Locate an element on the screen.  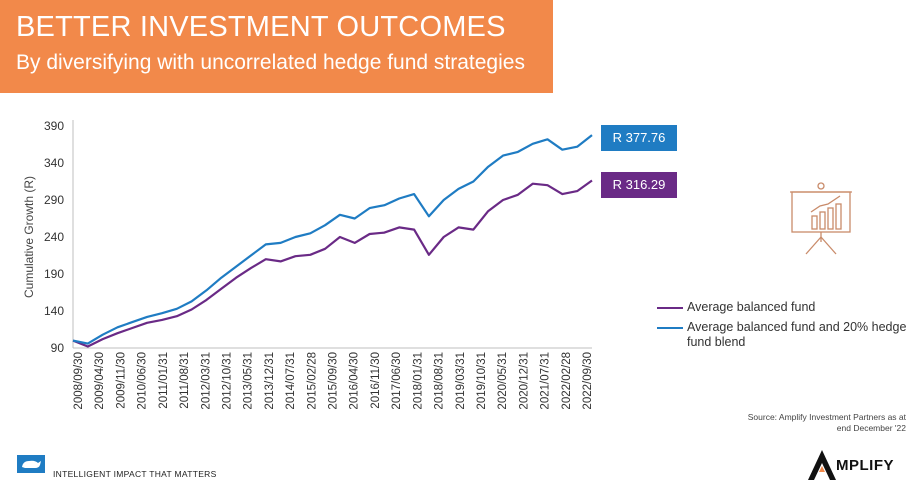
x-tick-label: 2019/03/31 is located at coordinates (461, 381).